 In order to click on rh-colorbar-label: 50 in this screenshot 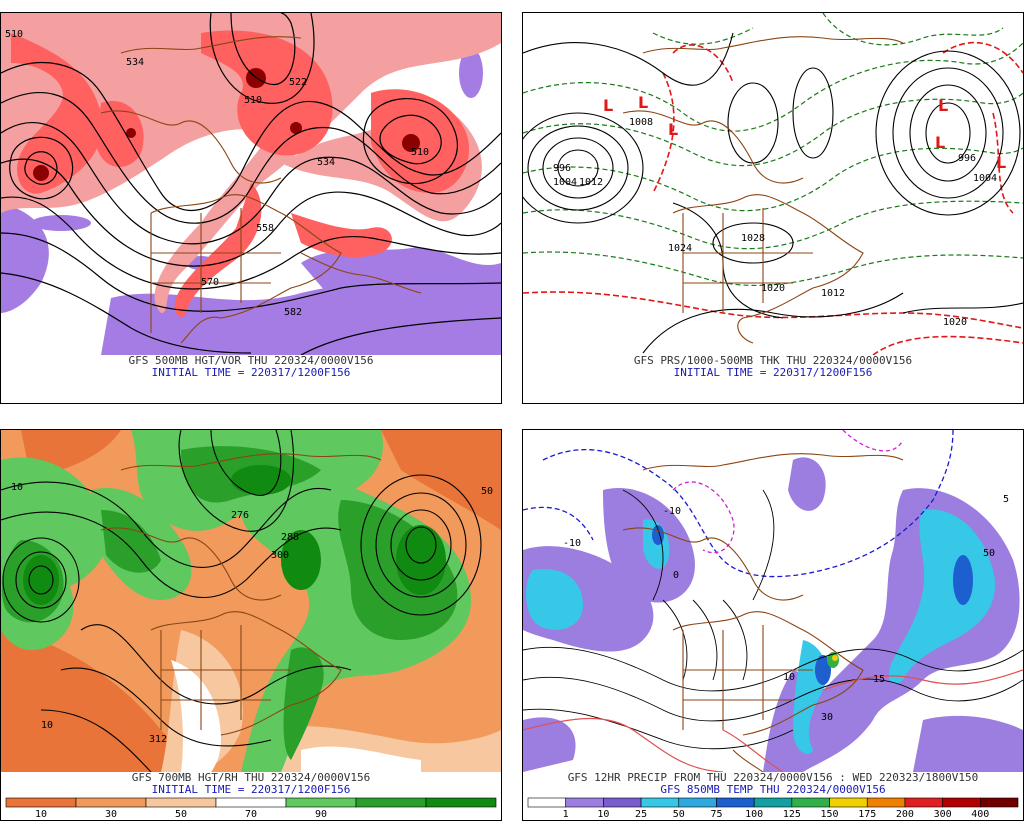, I will do `click(181, 814)`.